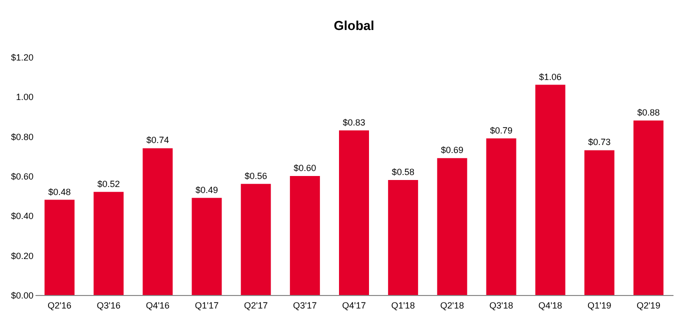 This screenshot has width=693, height=320. Describe the element at coordinates (25, 97) in the screenshot. I see `y-tick-label: 1.00` at that location.